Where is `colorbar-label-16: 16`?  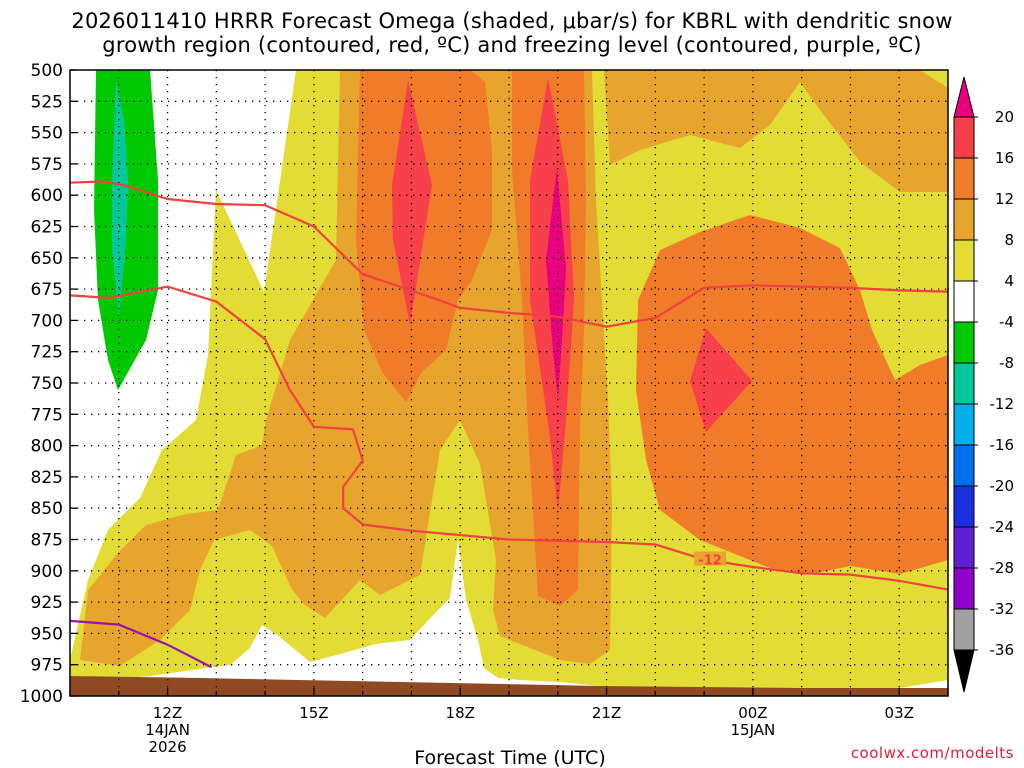 colorbar-label-16: 16 is located at coordinates (1004, 158).